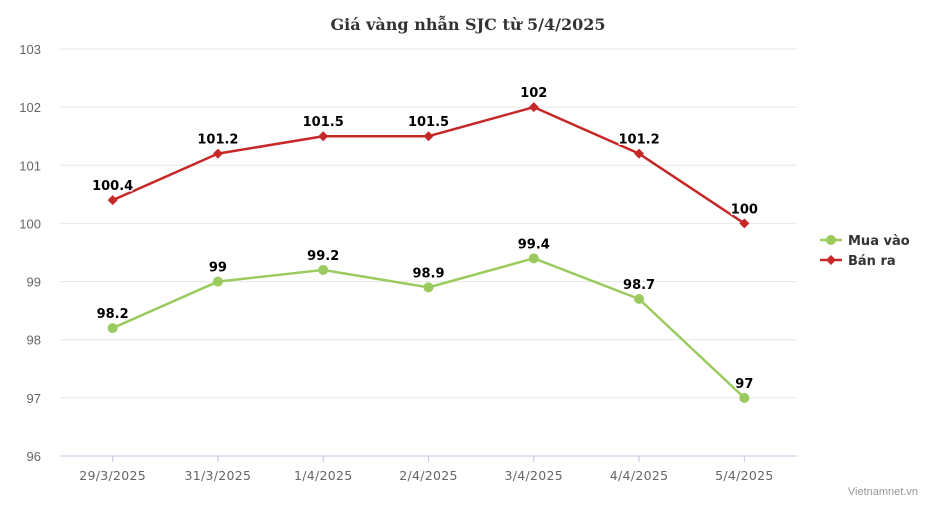  Describe the element at coordinates (428, 475) in the screenshot. I see `x-tick-label: 2/4/2025` at that location.